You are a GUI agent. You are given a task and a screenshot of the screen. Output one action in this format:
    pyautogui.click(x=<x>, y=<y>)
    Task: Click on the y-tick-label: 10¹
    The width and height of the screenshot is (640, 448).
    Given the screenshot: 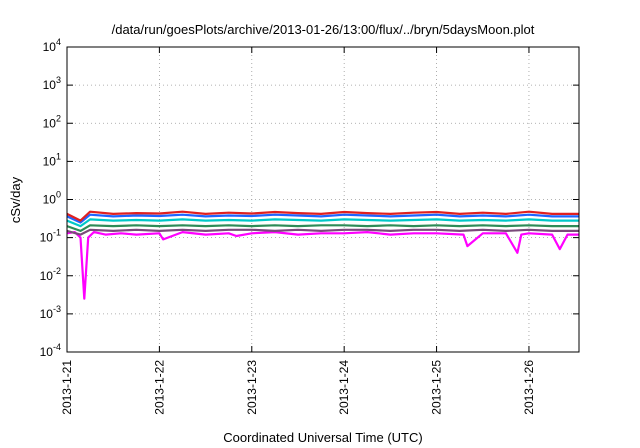 What is the action you would take?
    pyautogui.click(x=52, y=159)
    